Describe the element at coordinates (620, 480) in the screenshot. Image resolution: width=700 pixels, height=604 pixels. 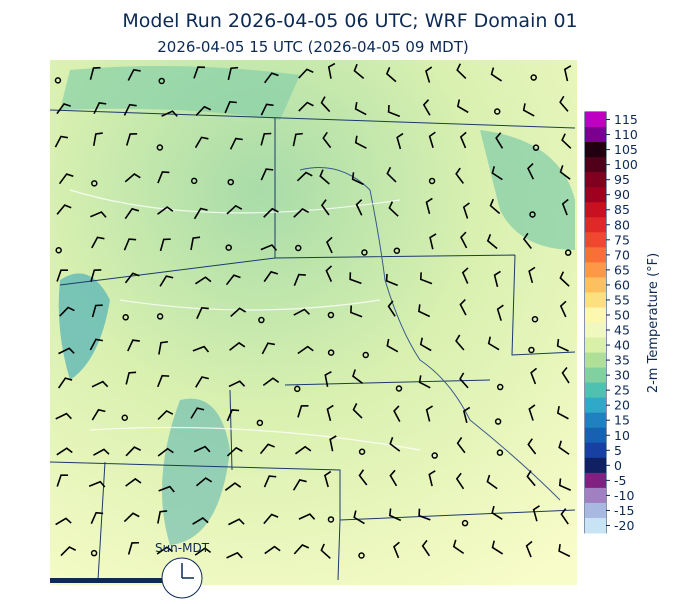
I see `colorbar-tick-label: -5` at that location.